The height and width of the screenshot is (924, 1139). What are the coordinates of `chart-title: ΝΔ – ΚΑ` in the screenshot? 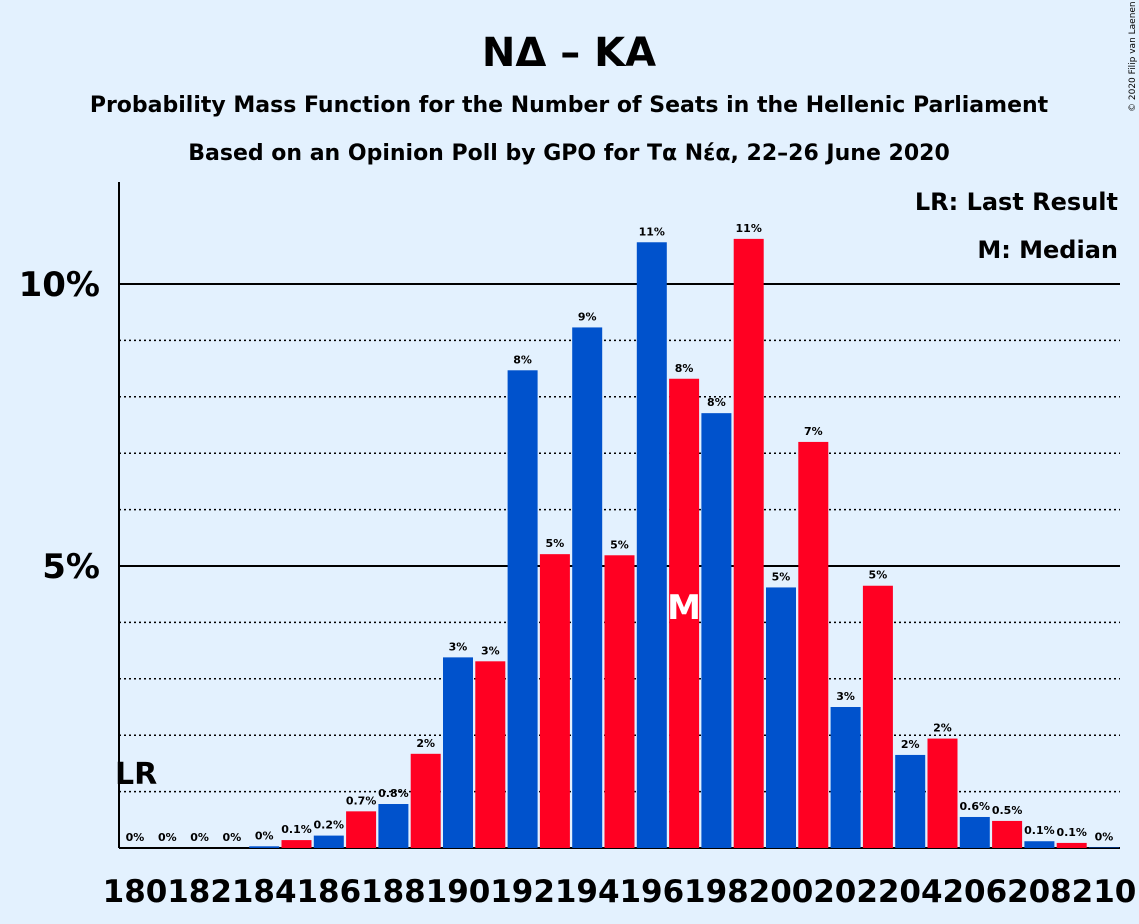 It's located at (569, 53).